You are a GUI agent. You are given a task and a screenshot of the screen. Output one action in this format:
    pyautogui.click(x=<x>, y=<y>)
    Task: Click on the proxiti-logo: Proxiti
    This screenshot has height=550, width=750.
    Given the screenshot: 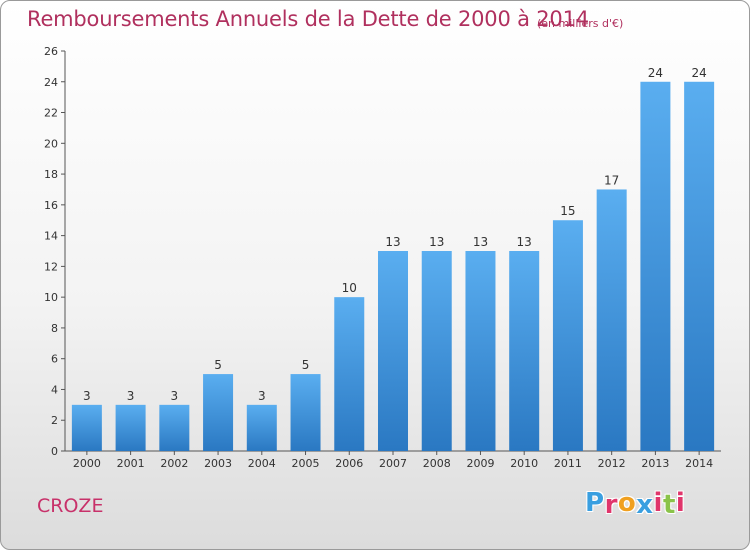 What is the action you would take?
    pyautogui.click(x=635, y=504)
    